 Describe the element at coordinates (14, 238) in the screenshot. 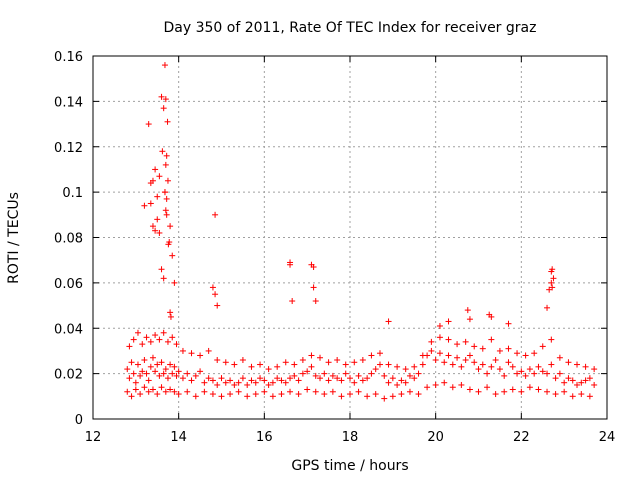

I see `y-axis-title: ROTI / TECUs` at that location.